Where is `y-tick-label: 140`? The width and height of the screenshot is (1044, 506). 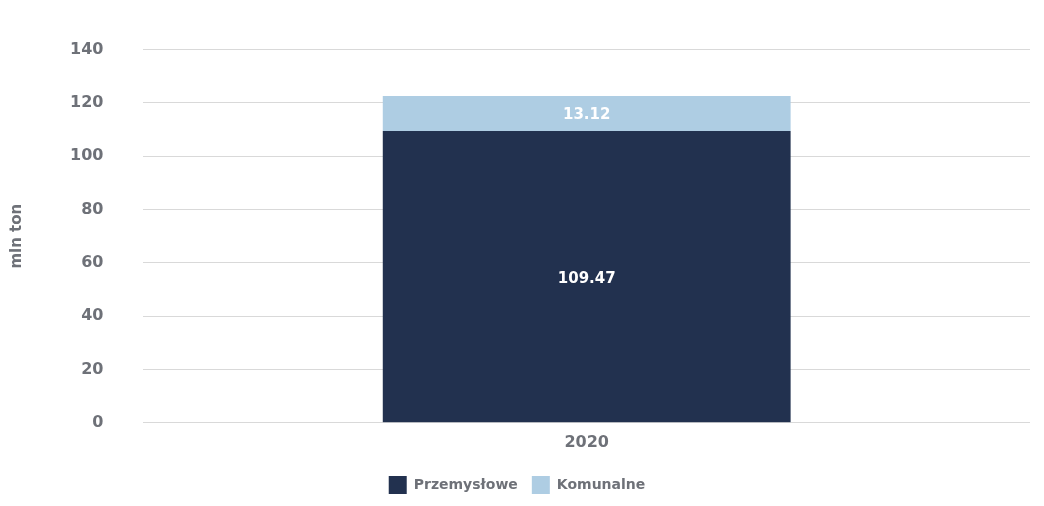 y-tick-label: 140 is located at coordinates (86, 48).